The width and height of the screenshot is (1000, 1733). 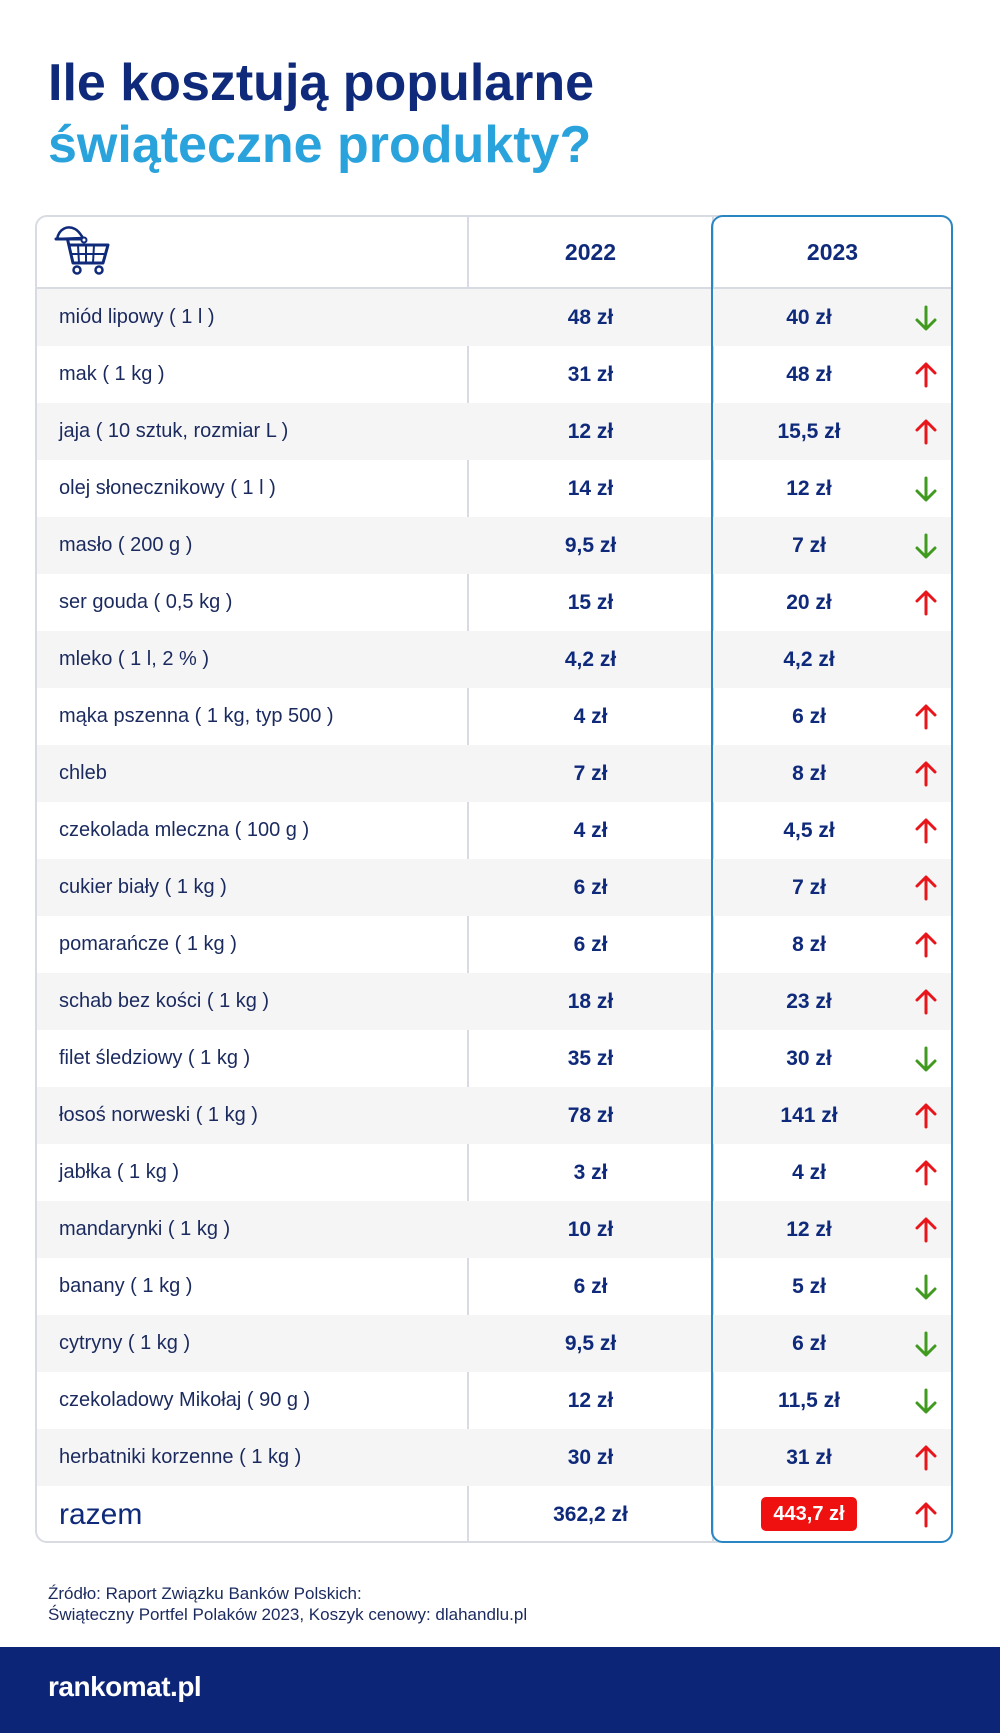 What do you see at coordinates (320, 145) in the screenshot?
I see `title-line-2: świąteczne produkty?` at bounding box center [320, 145].